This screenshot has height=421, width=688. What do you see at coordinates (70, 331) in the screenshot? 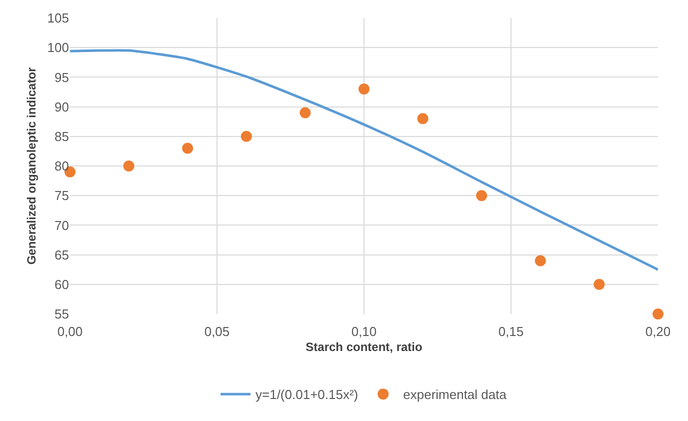
I see `x-tick-label: 0,00` at bounding box center [70, 331].